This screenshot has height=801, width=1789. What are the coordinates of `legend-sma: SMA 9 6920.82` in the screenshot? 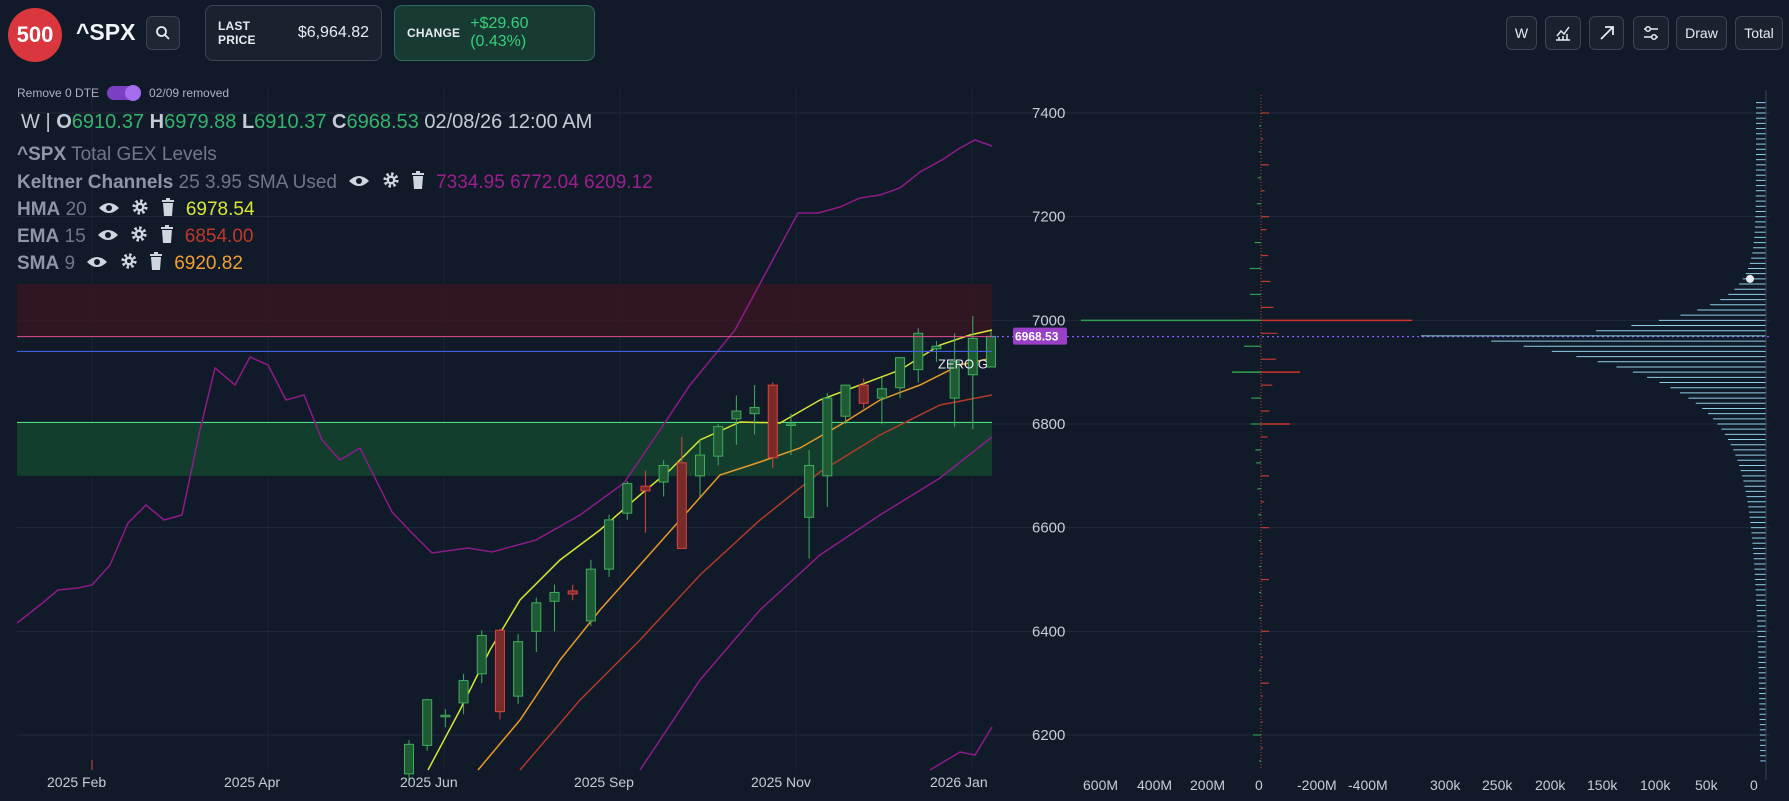 It's located at (130, 264).